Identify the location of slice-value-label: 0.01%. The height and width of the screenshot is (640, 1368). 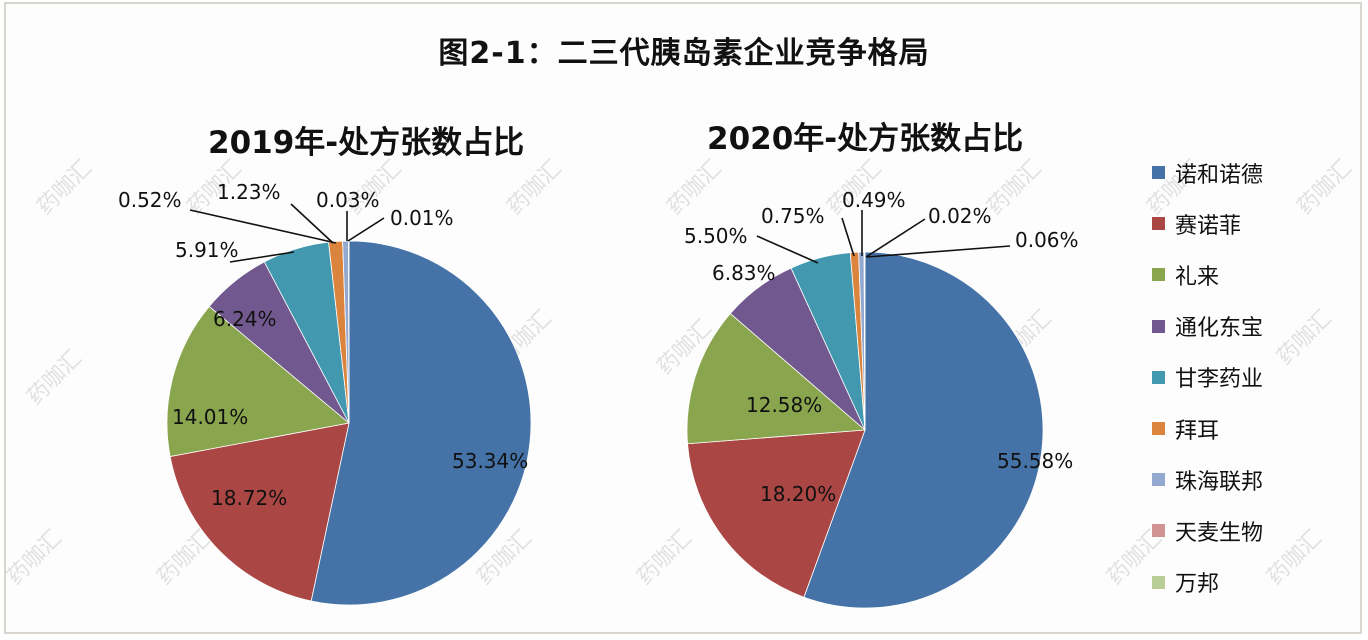
(422, 218).